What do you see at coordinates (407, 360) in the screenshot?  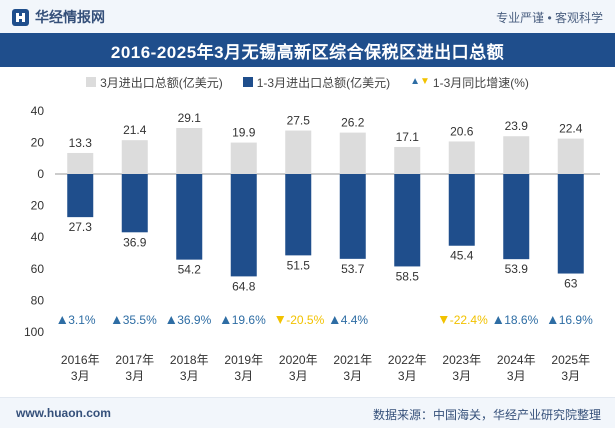 I see `x-tick-label-year: 2022年` at bounding box center [407, 360].